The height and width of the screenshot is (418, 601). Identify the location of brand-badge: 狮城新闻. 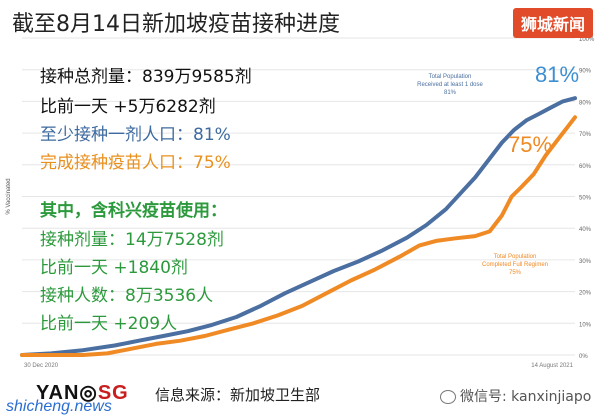
(552, 23).